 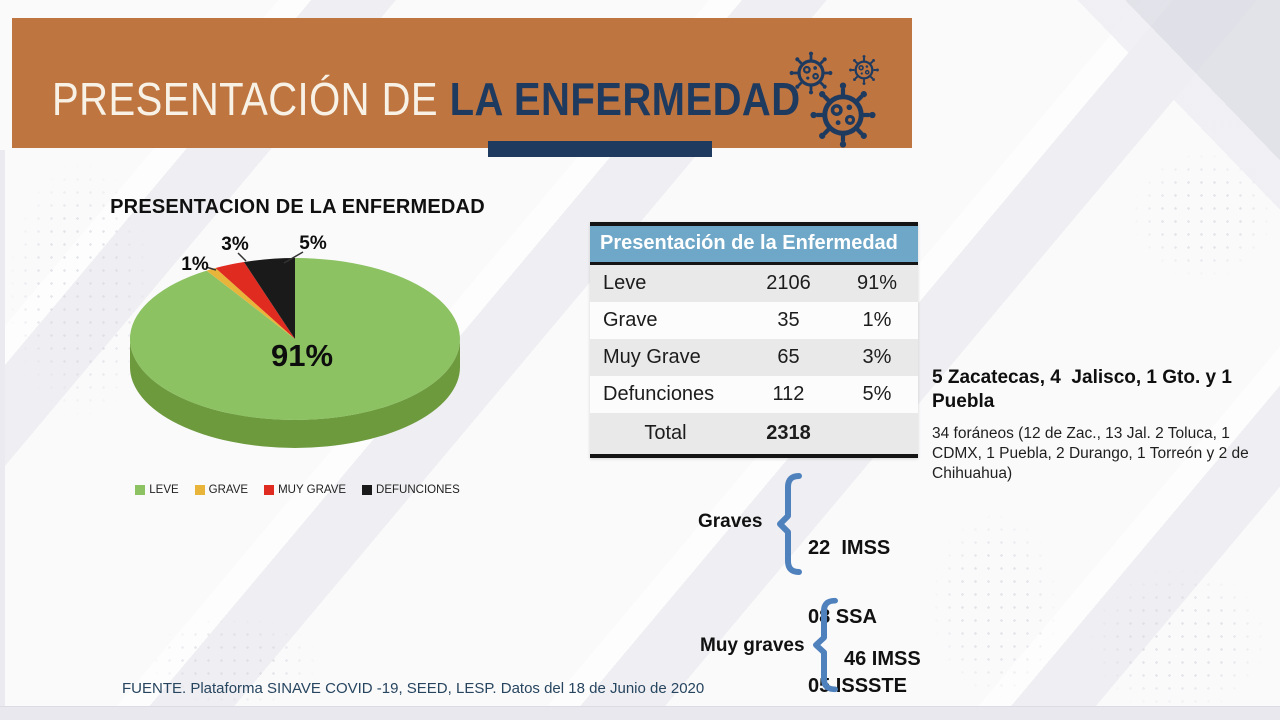 What do you see at coordinates (199, 490) in the screenshot?
I see `legend-swatch-grave` at bounding box center [199, 490].